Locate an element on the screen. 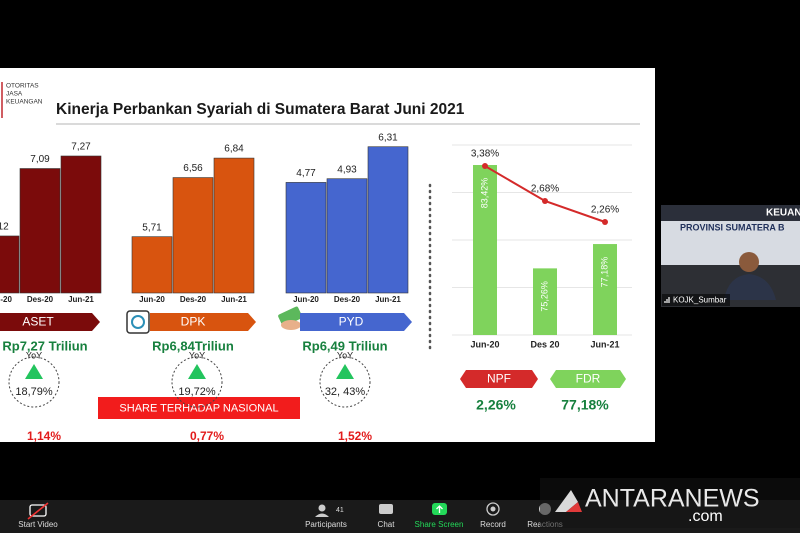 The height and width of the screenshot is (533, 800). total-label: 77,18% is located at coordinates (585, 405).